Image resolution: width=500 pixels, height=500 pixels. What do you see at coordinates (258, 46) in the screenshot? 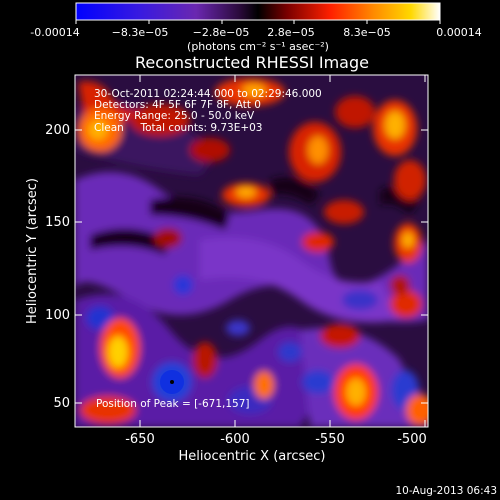
I see `colorbar-unit-label: (photons cm⁻² s⁻¹ asec⁻²)` at bounding box center [258, 46].